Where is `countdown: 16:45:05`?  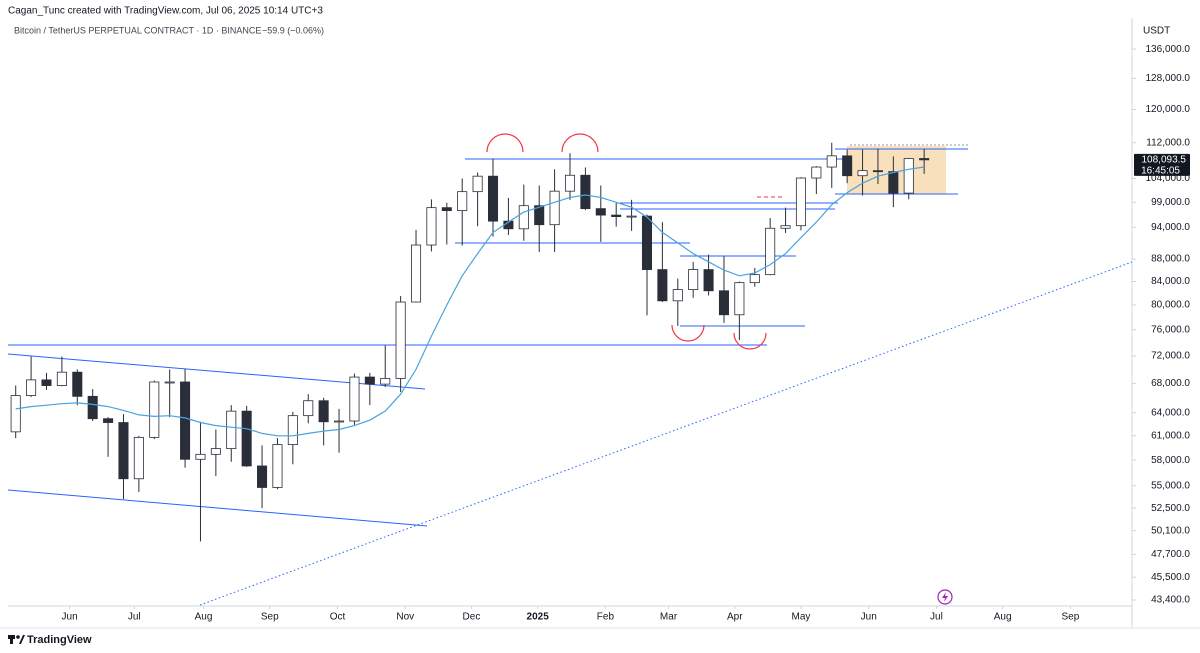
countdown: 16:45:05 is located at coordinates (1160, 171).